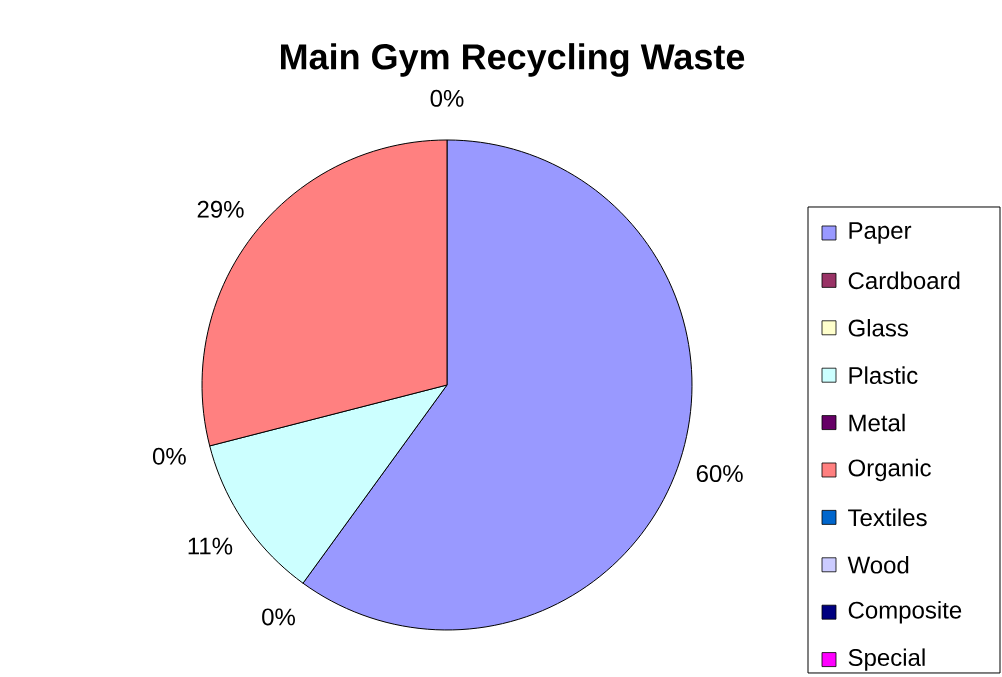  I want to click on legend-label: Wood, so click(878, 564).